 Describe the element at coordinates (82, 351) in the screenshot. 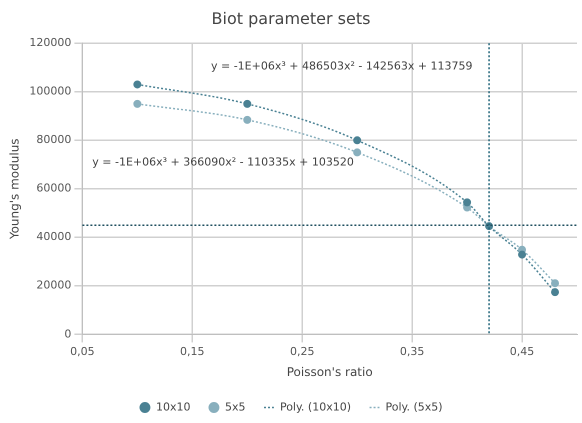

I see `x-tick-label: 0,05` at that location.